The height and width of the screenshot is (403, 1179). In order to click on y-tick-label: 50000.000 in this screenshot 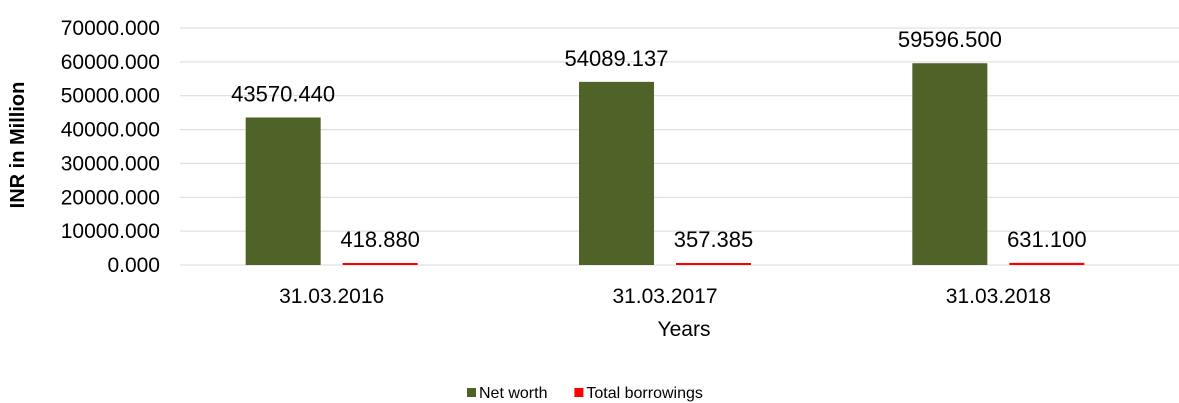, I will do `click(110, 96)`.